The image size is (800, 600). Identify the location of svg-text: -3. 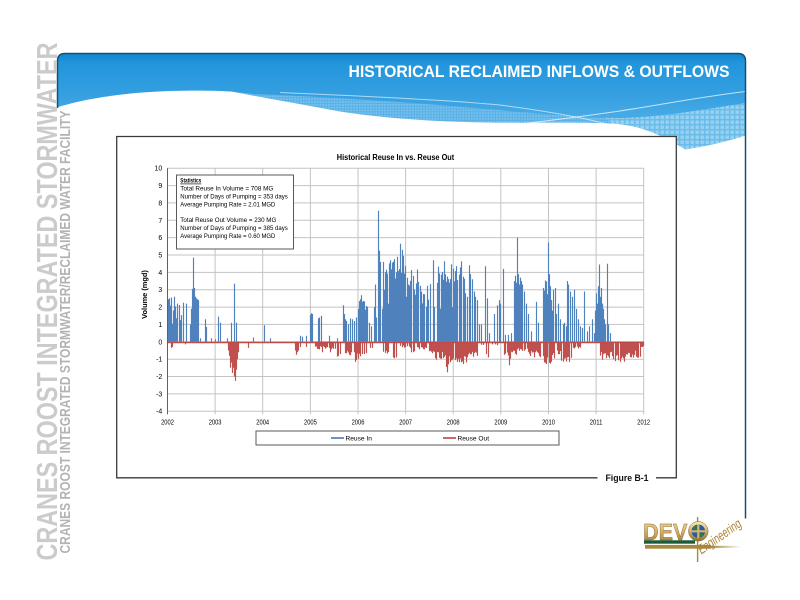
(159, 394).